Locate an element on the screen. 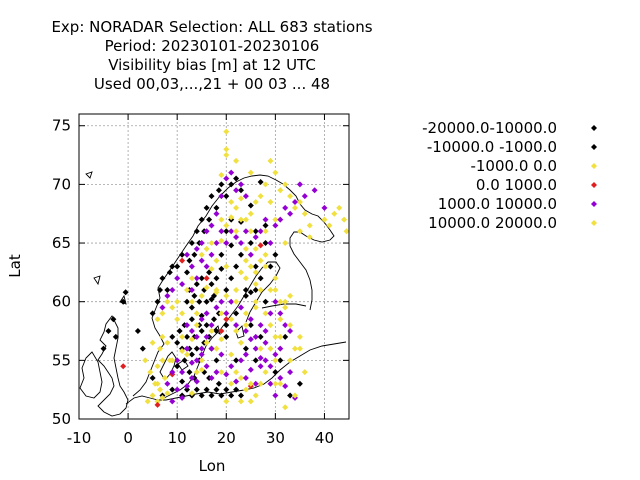  legend-label-1: -20000.0-10000.0 is located at coordinates (489, 128).